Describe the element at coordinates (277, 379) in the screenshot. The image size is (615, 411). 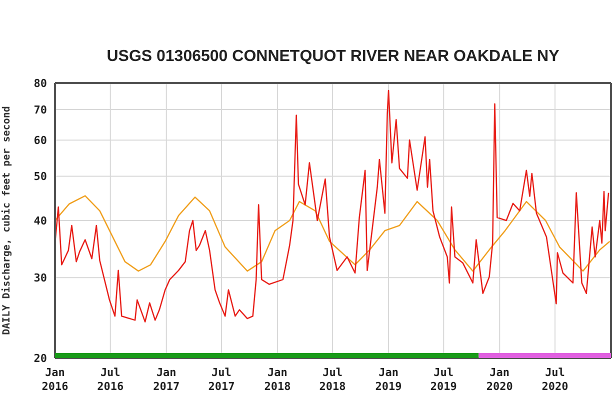
I see `x-tick-label: Jan 2018` at that location.